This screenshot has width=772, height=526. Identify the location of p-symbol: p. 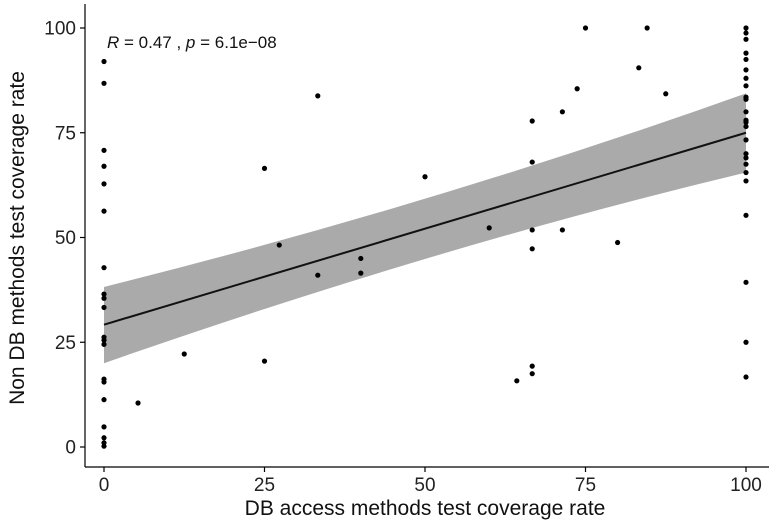
(190, 42).